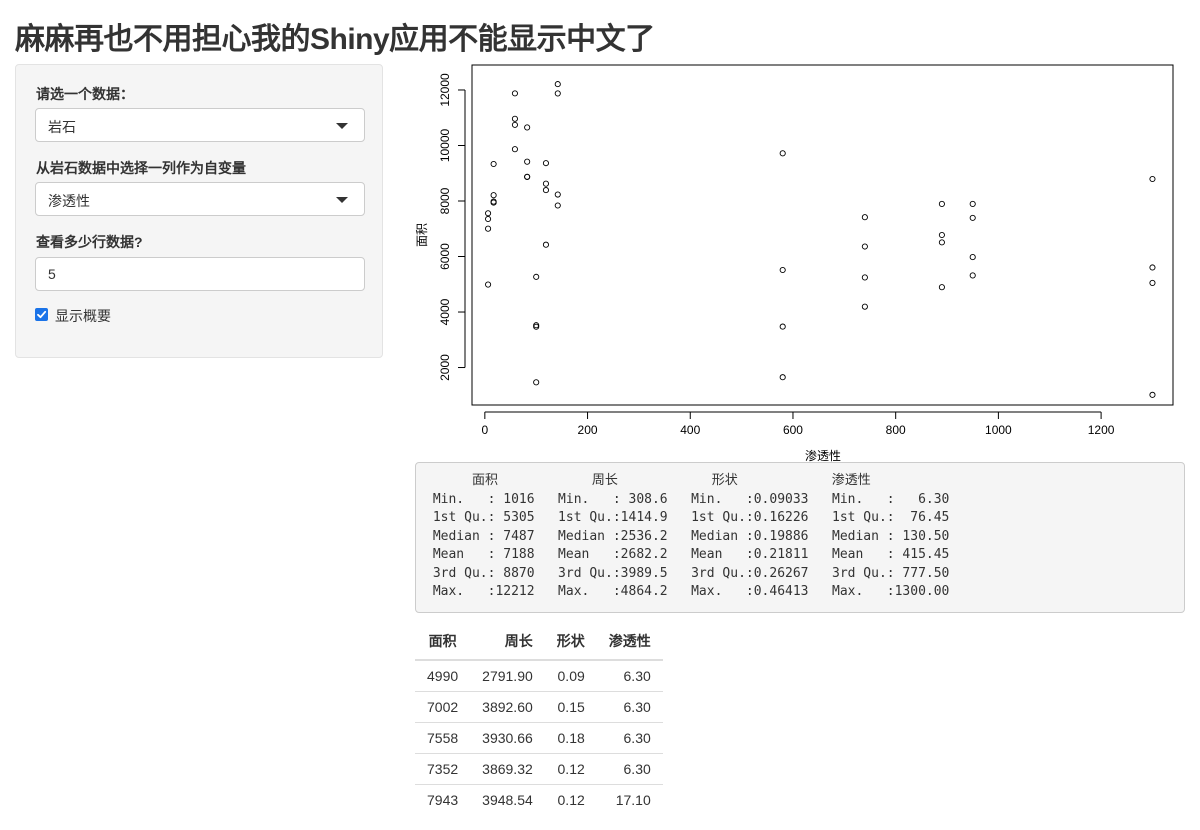 The width and height of the screenshot is (1200, 830). What do you see at coordinates (507, 675) in the screenshot?
I see `table-cell: 2791.90` at bounding box center [507, 675].